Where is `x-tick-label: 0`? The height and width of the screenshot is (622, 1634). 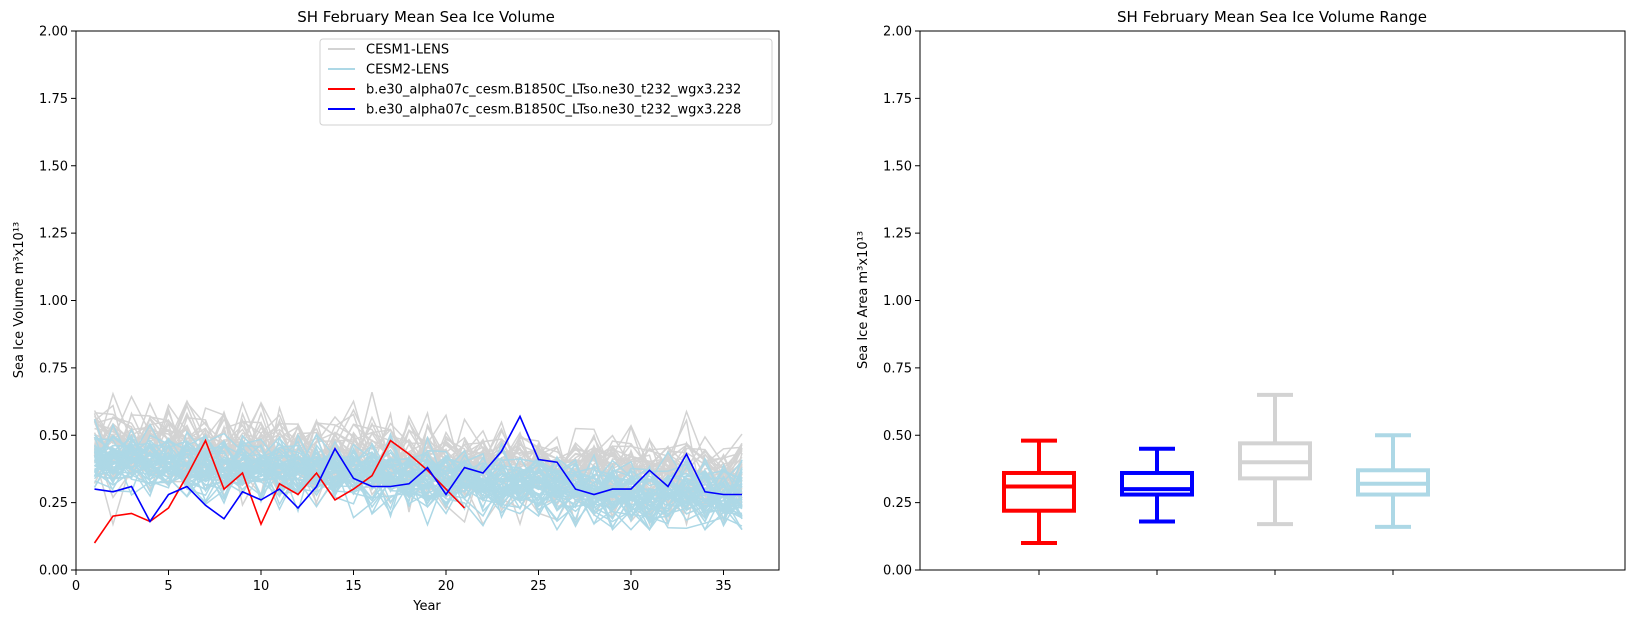
x-tick-label: 0 is located at coordinates (76, 586).